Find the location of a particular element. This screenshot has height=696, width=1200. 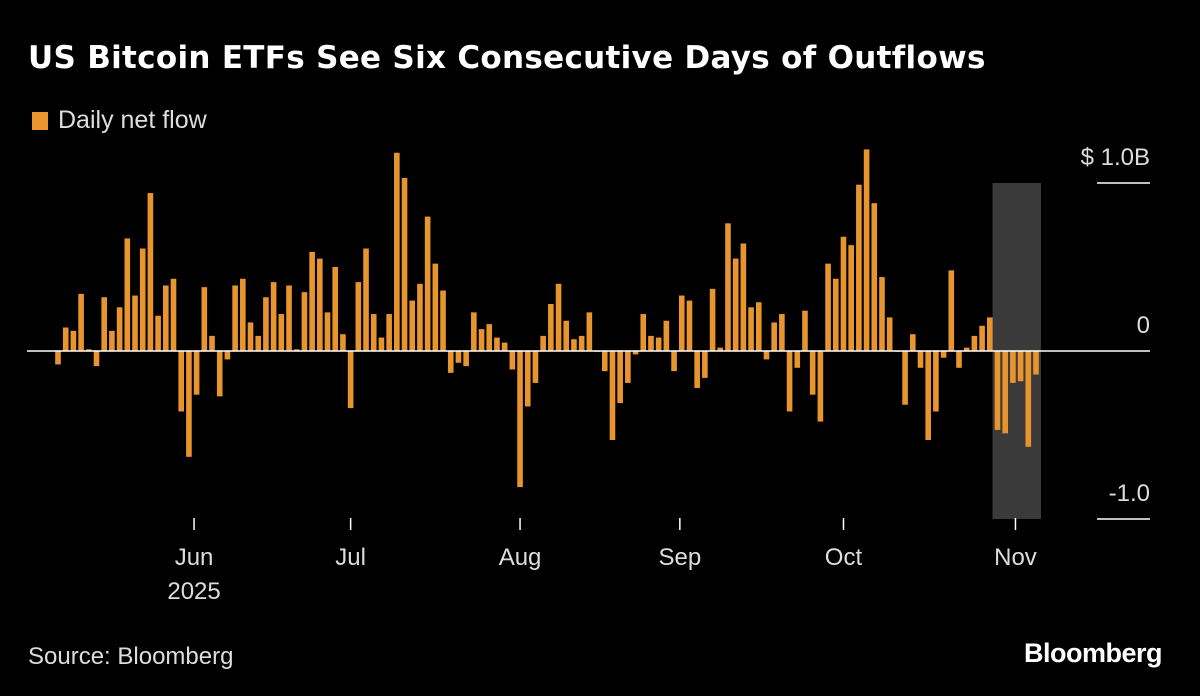

legend: Daily net flow is located at coordinates (119, 120).